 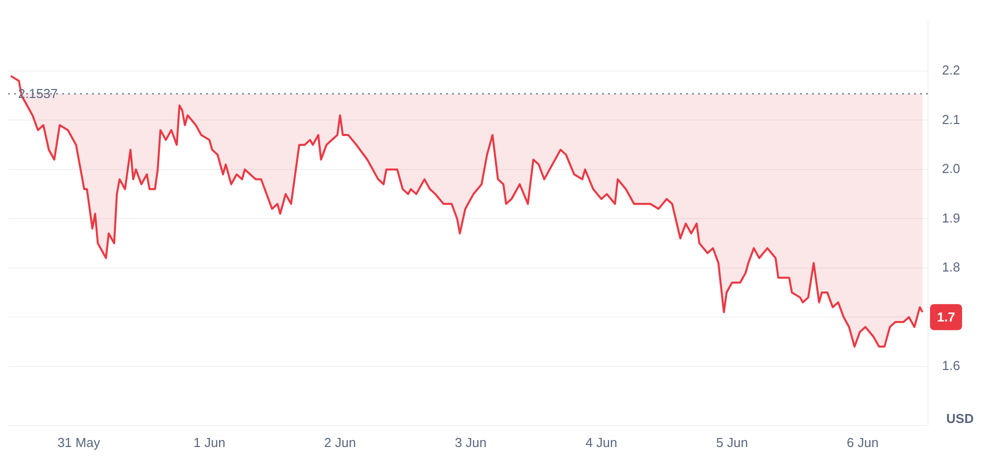 I want to click on x-tick-label: 31 May, so click(x=79, y=442).